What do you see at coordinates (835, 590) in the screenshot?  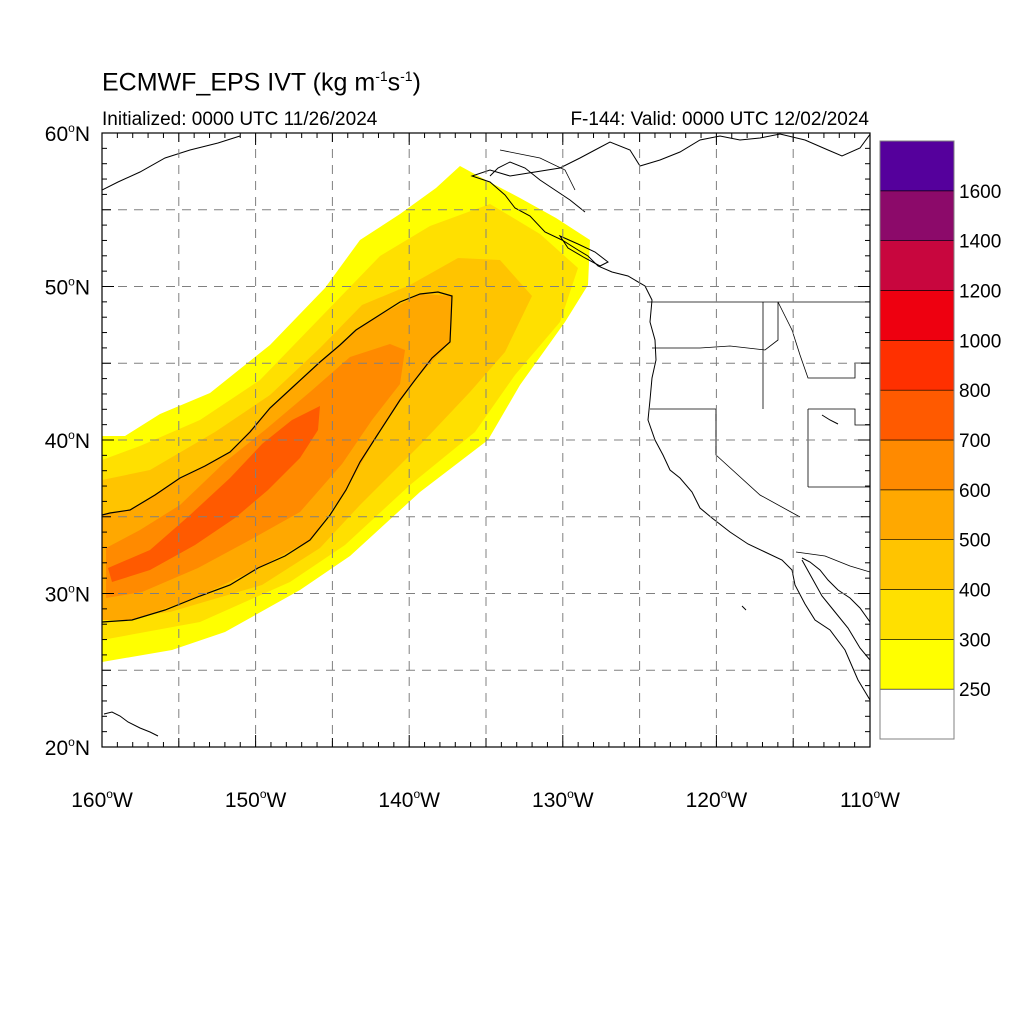 I see `baja-gulf-coast` at bounding box center [835, 590].